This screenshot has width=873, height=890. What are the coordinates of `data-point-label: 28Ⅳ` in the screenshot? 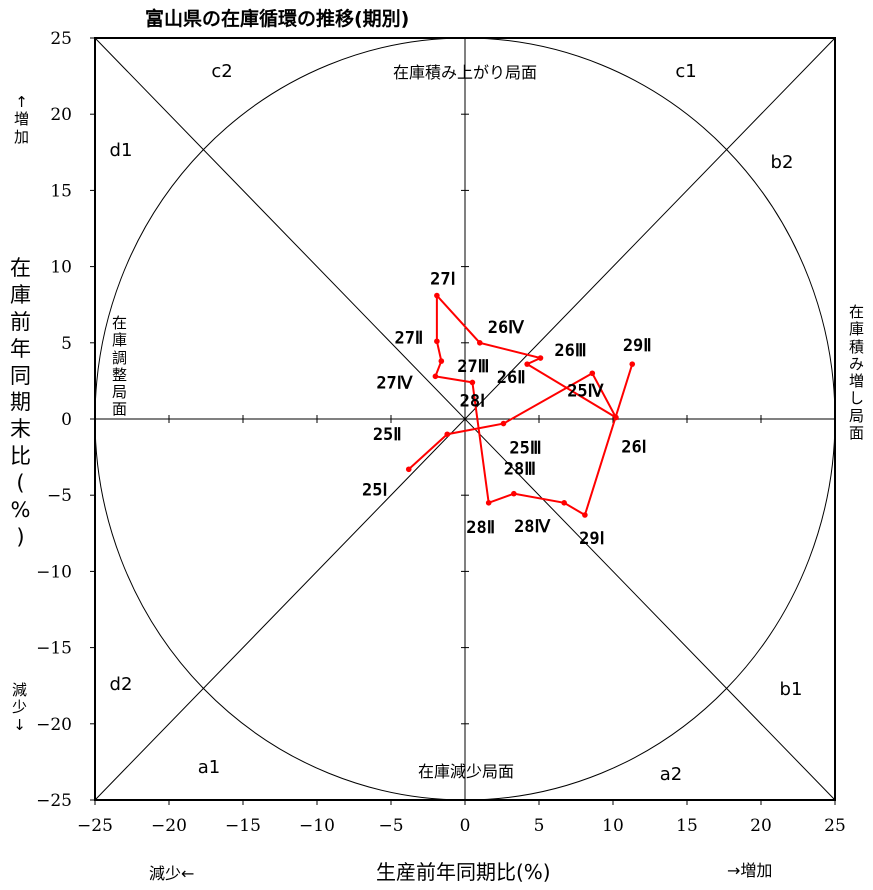 It's located at (532, 527).